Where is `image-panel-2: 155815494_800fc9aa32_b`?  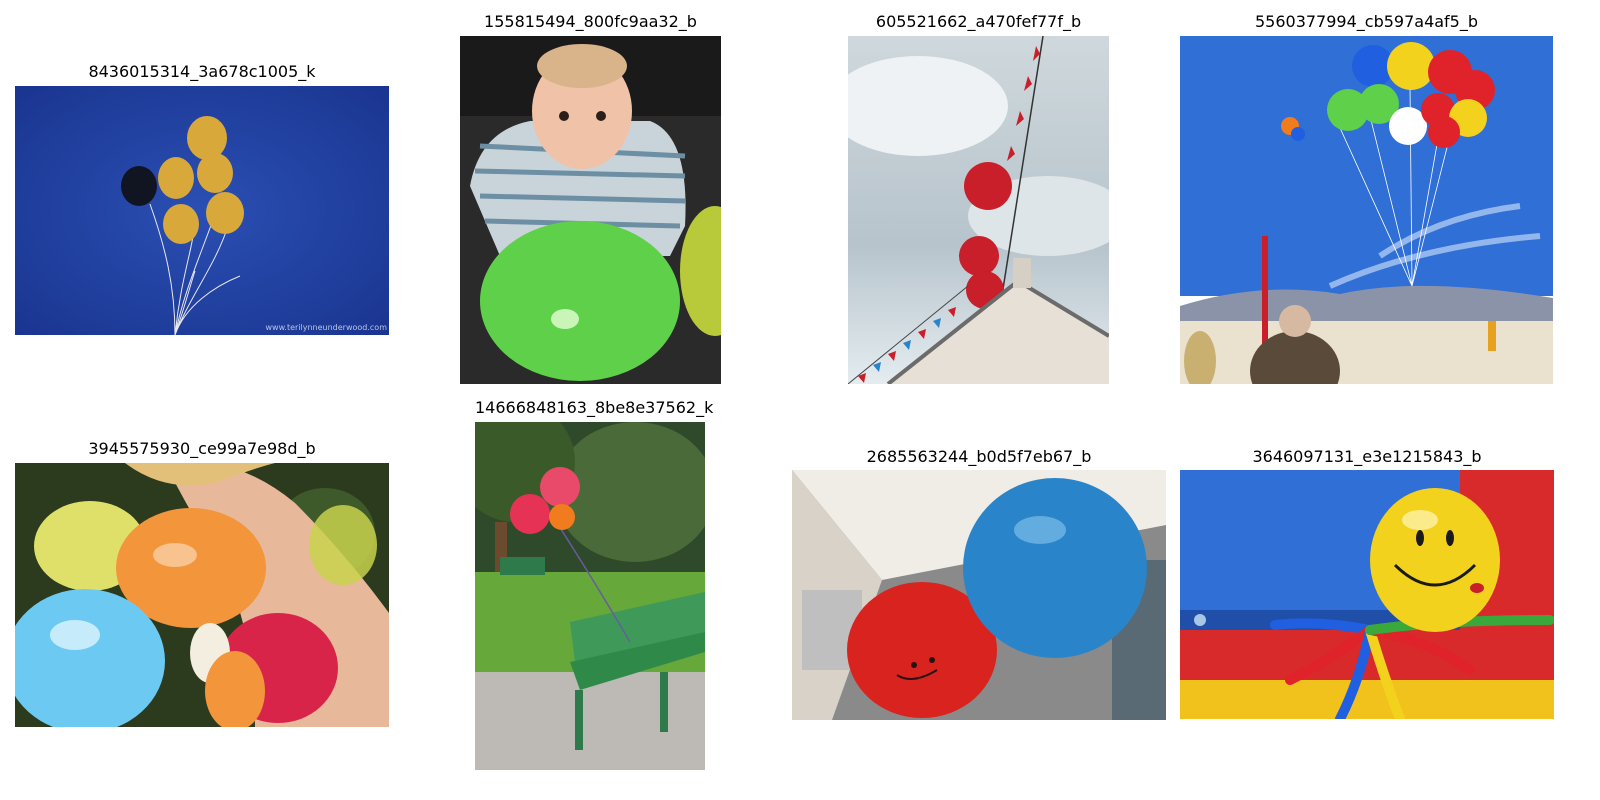
image-panel-2: 155815494_800fc9aa32_b is located at coordinates (590, 195).